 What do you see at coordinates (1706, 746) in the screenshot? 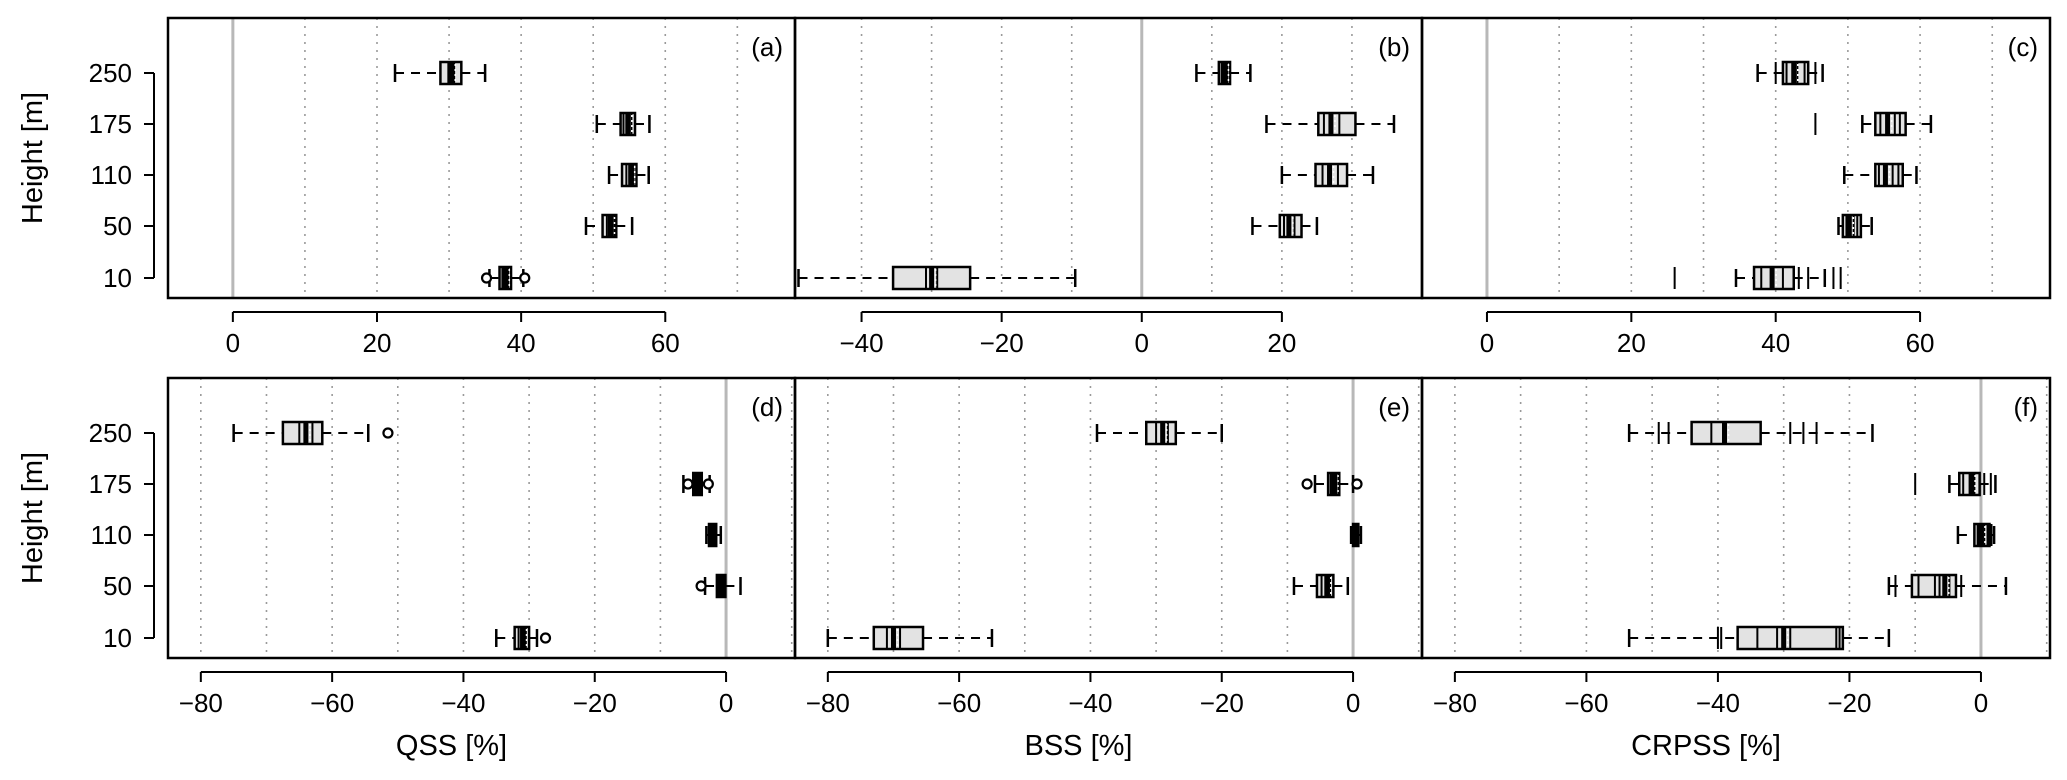
I see `x-axis-title: CRPSS [%]` at bounding box center [1706, 746].